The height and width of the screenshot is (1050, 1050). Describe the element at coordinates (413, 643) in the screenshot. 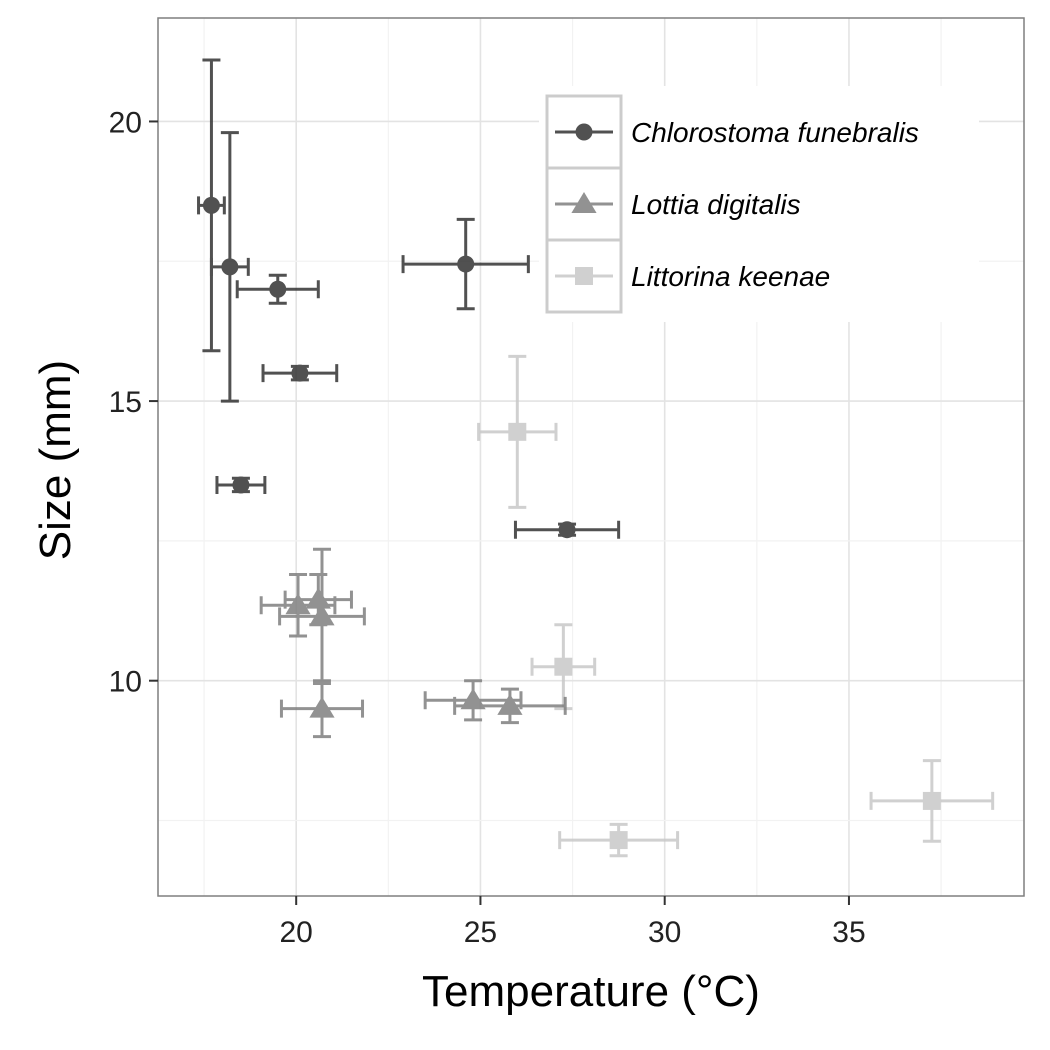

I see `series-triangle` at that location.